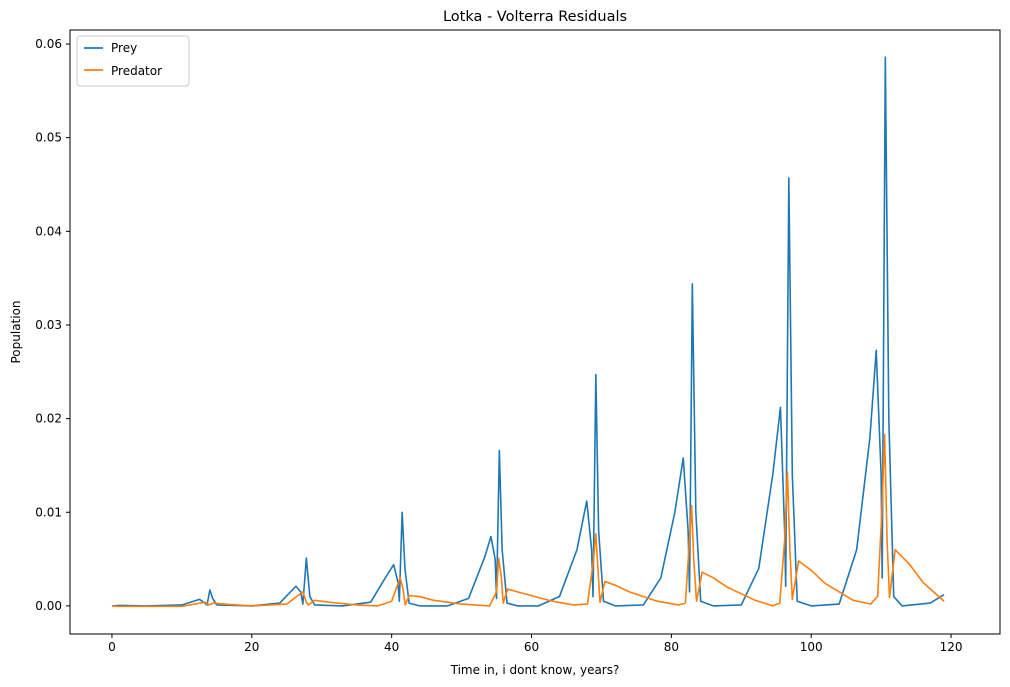  I want to click on x-tick-label: 100, so click(811, 647).